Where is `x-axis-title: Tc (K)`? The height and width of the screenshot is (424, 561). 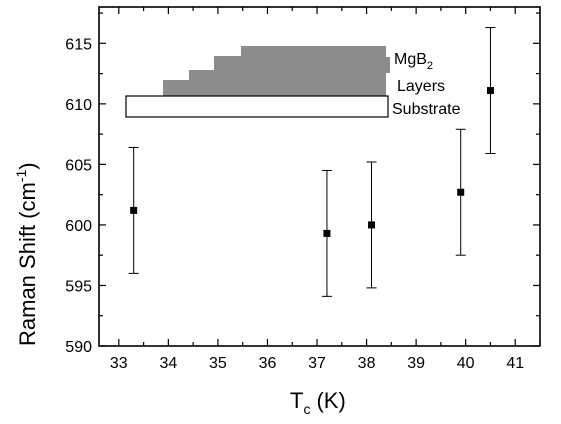
x-axis-title: Tc (K) is located at coordinates (318, 402).